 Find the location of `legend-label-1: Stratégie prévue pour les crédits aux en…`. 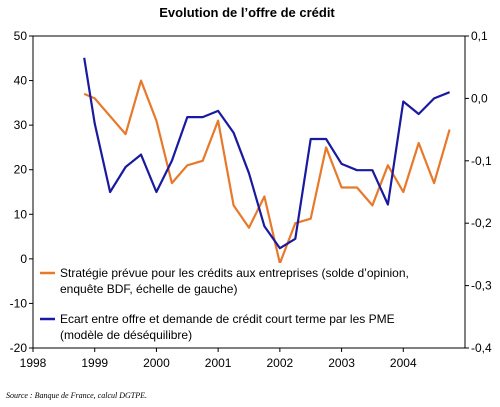

legend-label-1: Stratégie prévue pour les crédits aux en… is located at coordinates (234, 273).